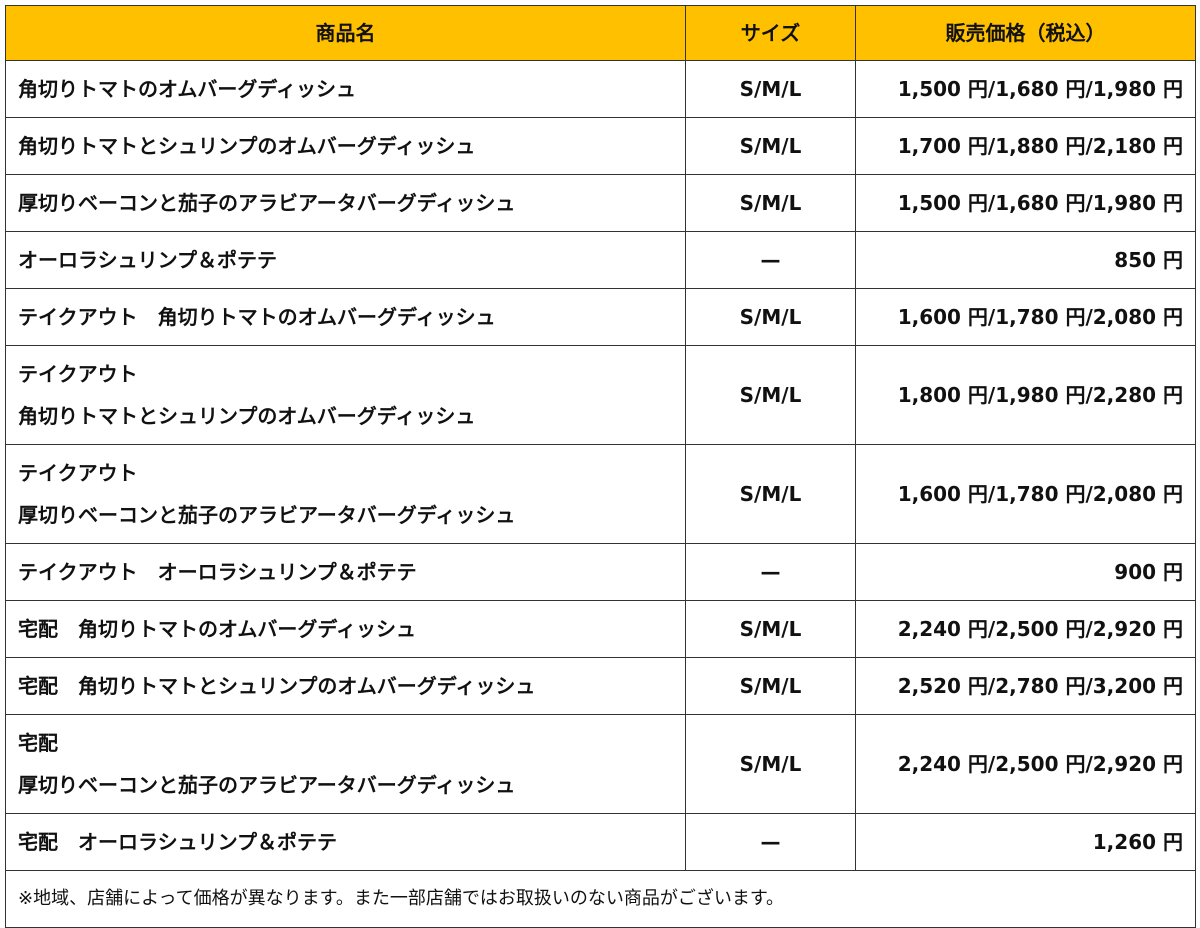 The image size is (1200, 928). Describe the element at coordinates (345, 33) in the screenshot. I see `header-cell: 商品名` at that location.